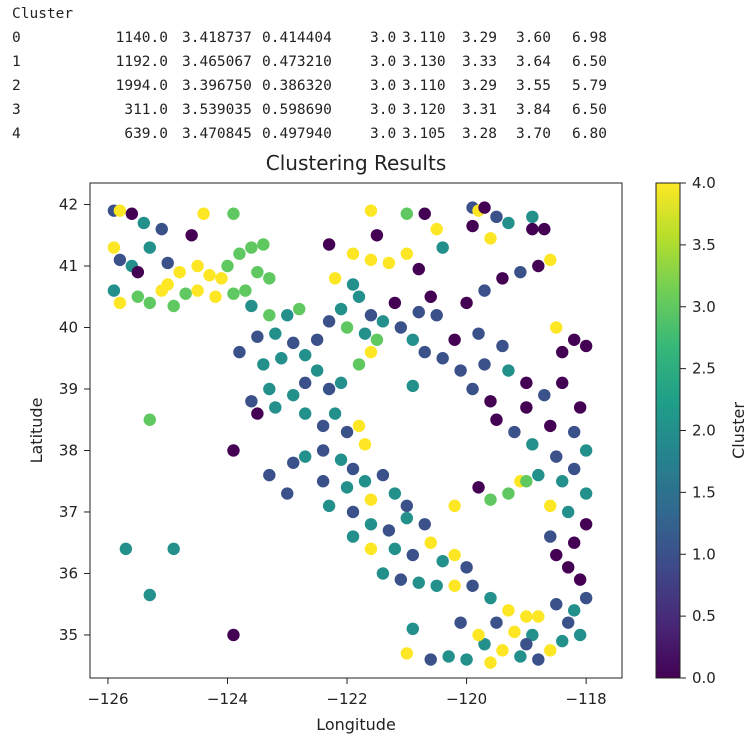 Image resolution: width=752 pixels, height=739 pixels. What do you see at coordinates (227, 699) in the screenshot?
I see `x-tick-label: −124` at bounding box center [227, 699].